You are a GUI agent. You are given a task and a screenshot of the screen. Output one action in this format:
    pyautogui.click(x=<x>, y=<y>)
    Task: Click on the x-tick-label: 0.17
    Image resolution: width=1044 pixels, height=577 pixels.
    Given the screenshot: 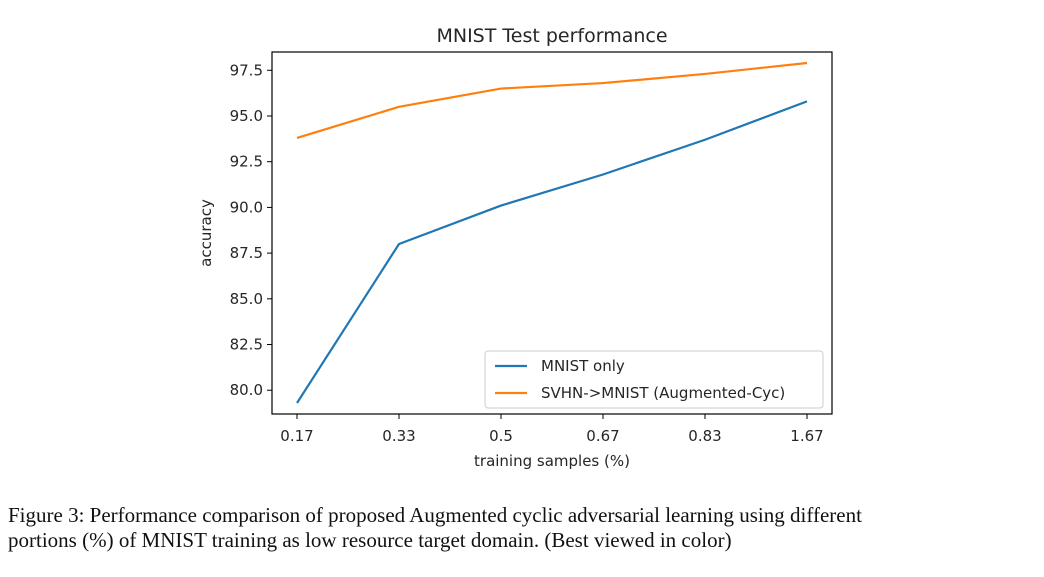 What is the action you would take?
    pyautogui.click(x=296, y=436)
    